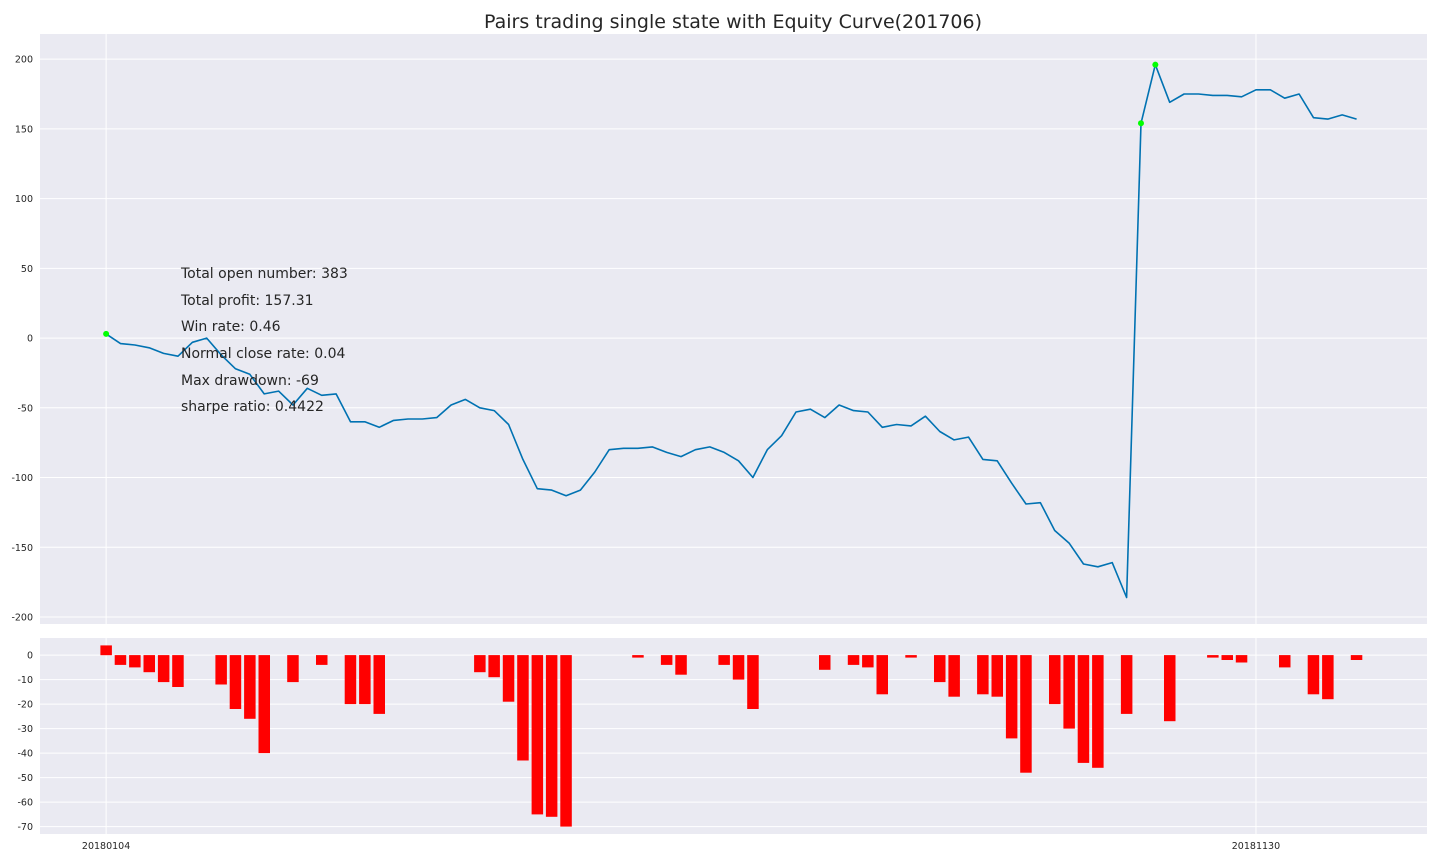 The width and height of the screenshot is (1440, 864). I want to click on equity-y-tick-label: 100, so click(24, 199).